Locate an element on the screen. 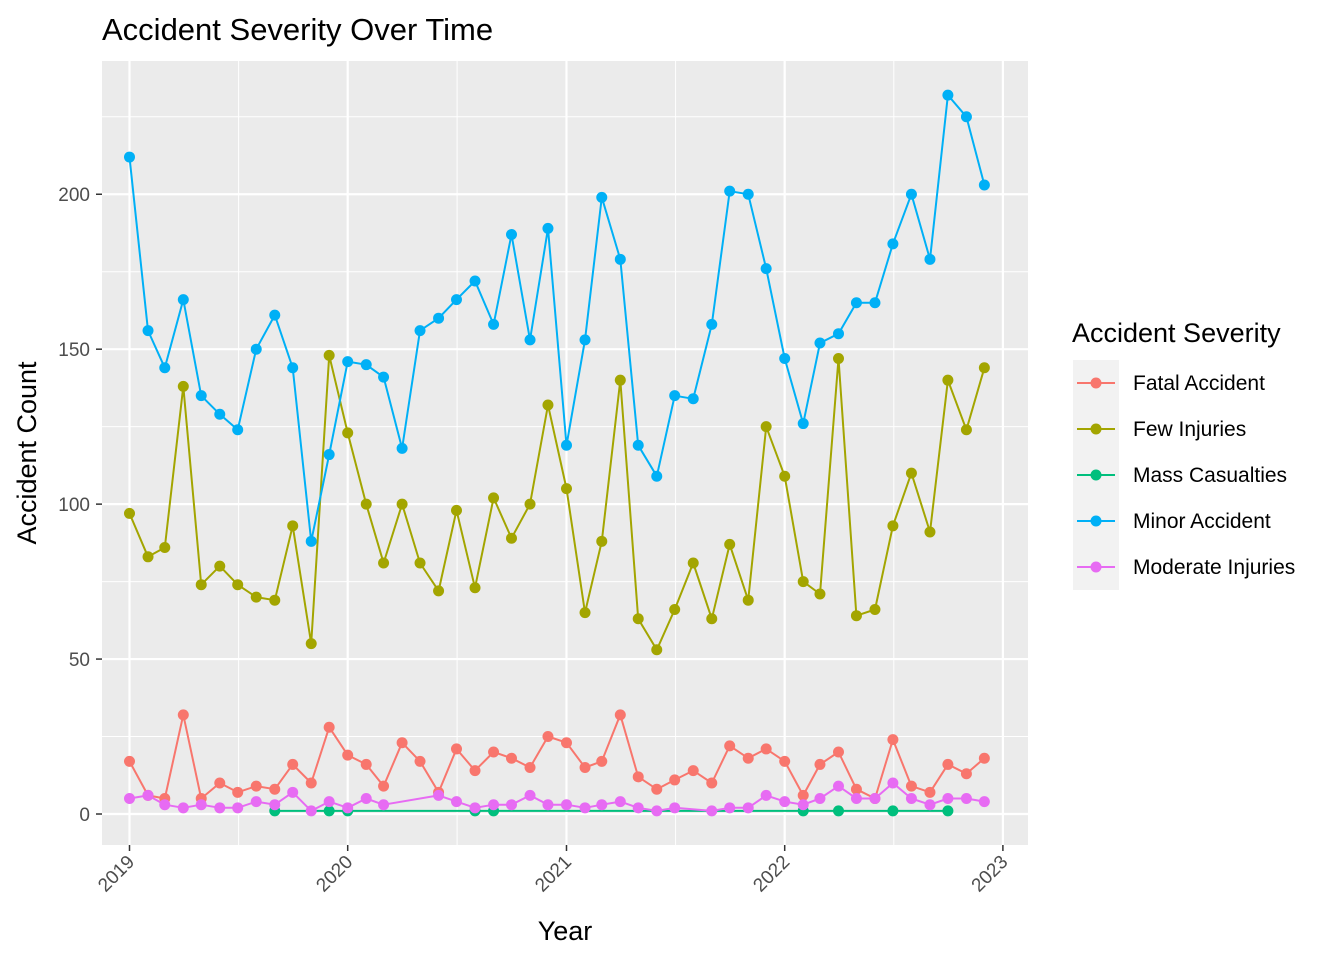 The height and width of the screenshot is (960, 1344). legend-label: Moderate Injuries is located at coordinates (1214, 567).